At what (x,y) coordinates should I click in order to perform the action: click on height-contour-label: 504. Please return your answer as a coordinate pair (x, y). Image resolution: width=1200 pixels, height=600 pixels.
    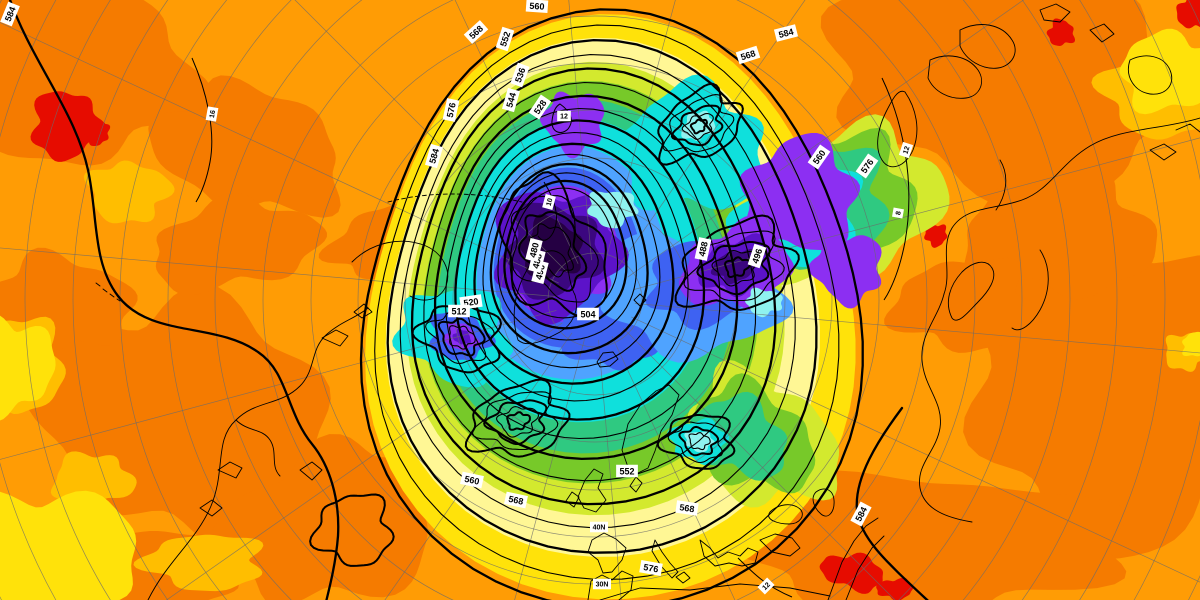
    Looking at the image, I should click on (588, 314).